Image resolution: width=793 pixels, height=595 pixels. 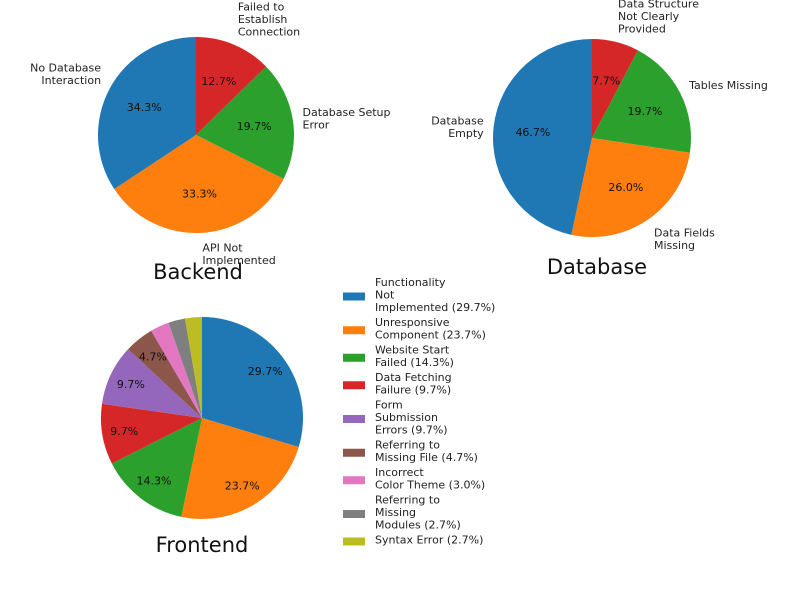 What do you see at coordinates (240, 468) in the screenshot?
I see `pie-slice-unresponsive-component` at bounding box center [240, 468].